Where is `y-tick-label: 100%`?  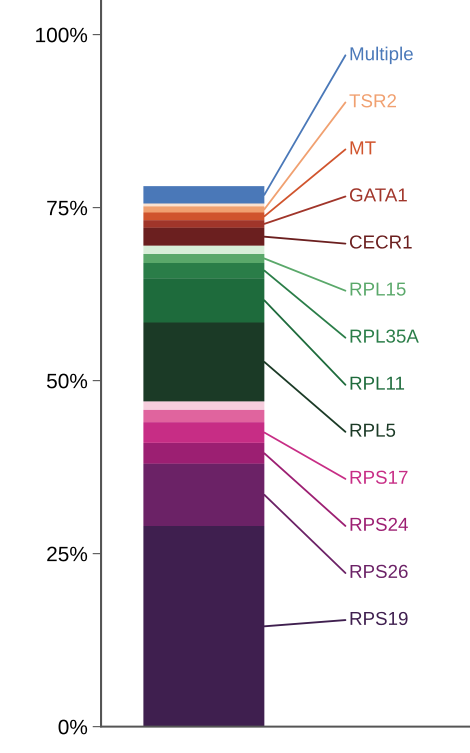 y-tick-label: 100% is located at coordinates (62, 35).